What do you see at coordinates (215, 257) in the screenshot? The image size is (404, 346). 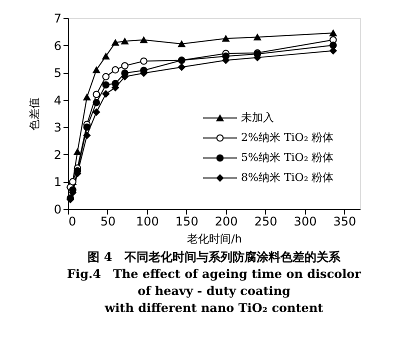 I see `caption: 图 4 不同老化时间与系列防腐涂料色差的关系` at bounding box center [215, 257].